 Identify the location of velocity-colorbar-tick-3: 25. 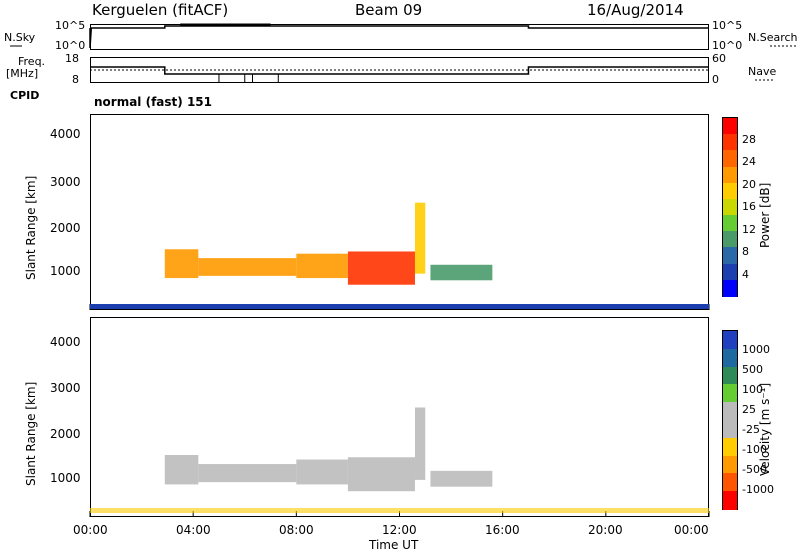
(749, 409).